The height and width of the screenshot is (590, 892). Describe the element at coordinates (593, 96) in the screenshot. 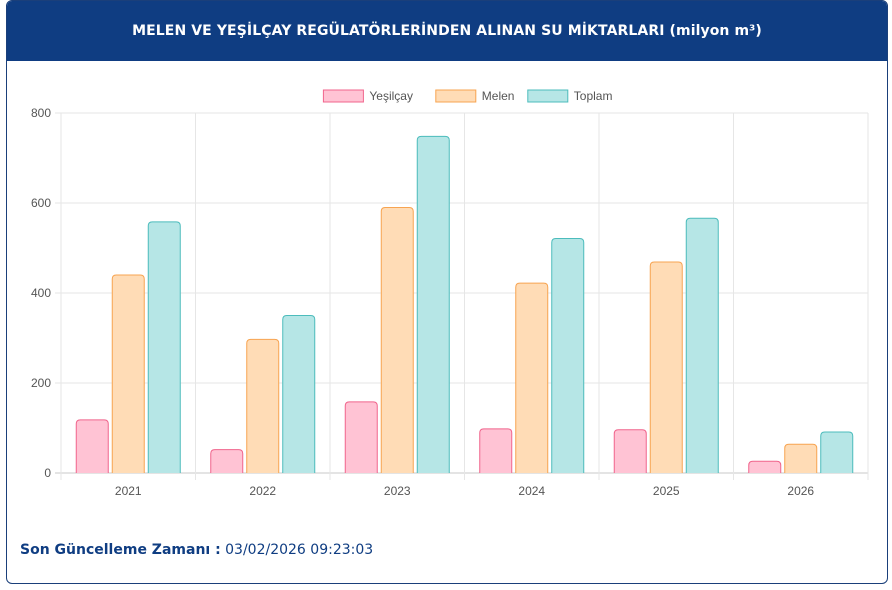

I see `legend-label: Toplam` at that location.